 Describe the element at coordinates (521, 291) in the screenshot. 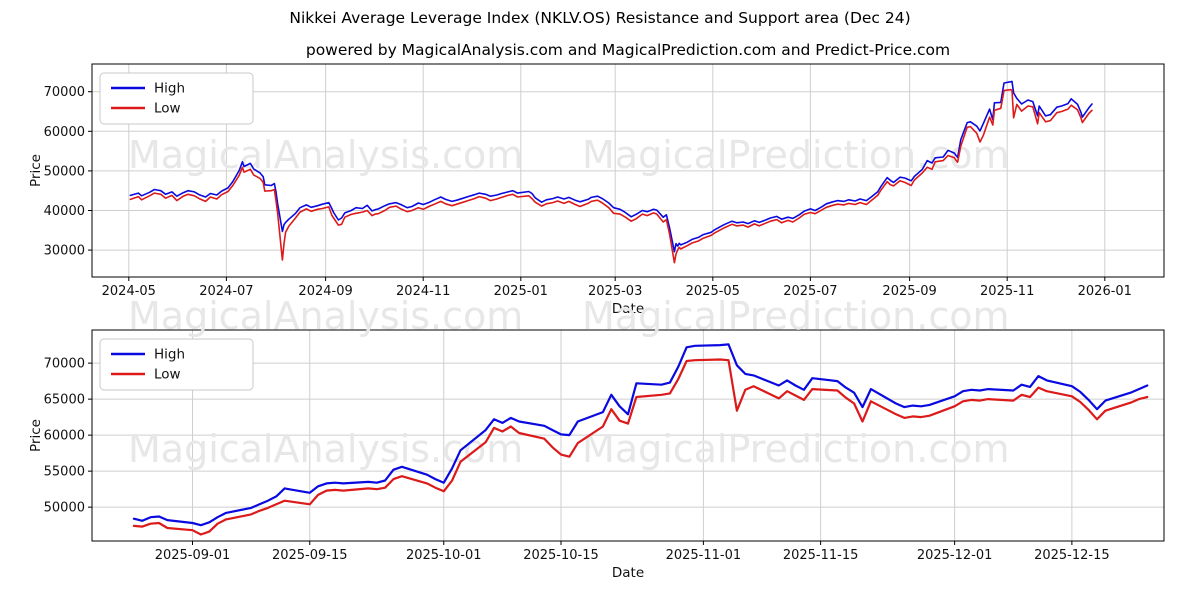

I see `x-tick-label: 2025-01` at that location.